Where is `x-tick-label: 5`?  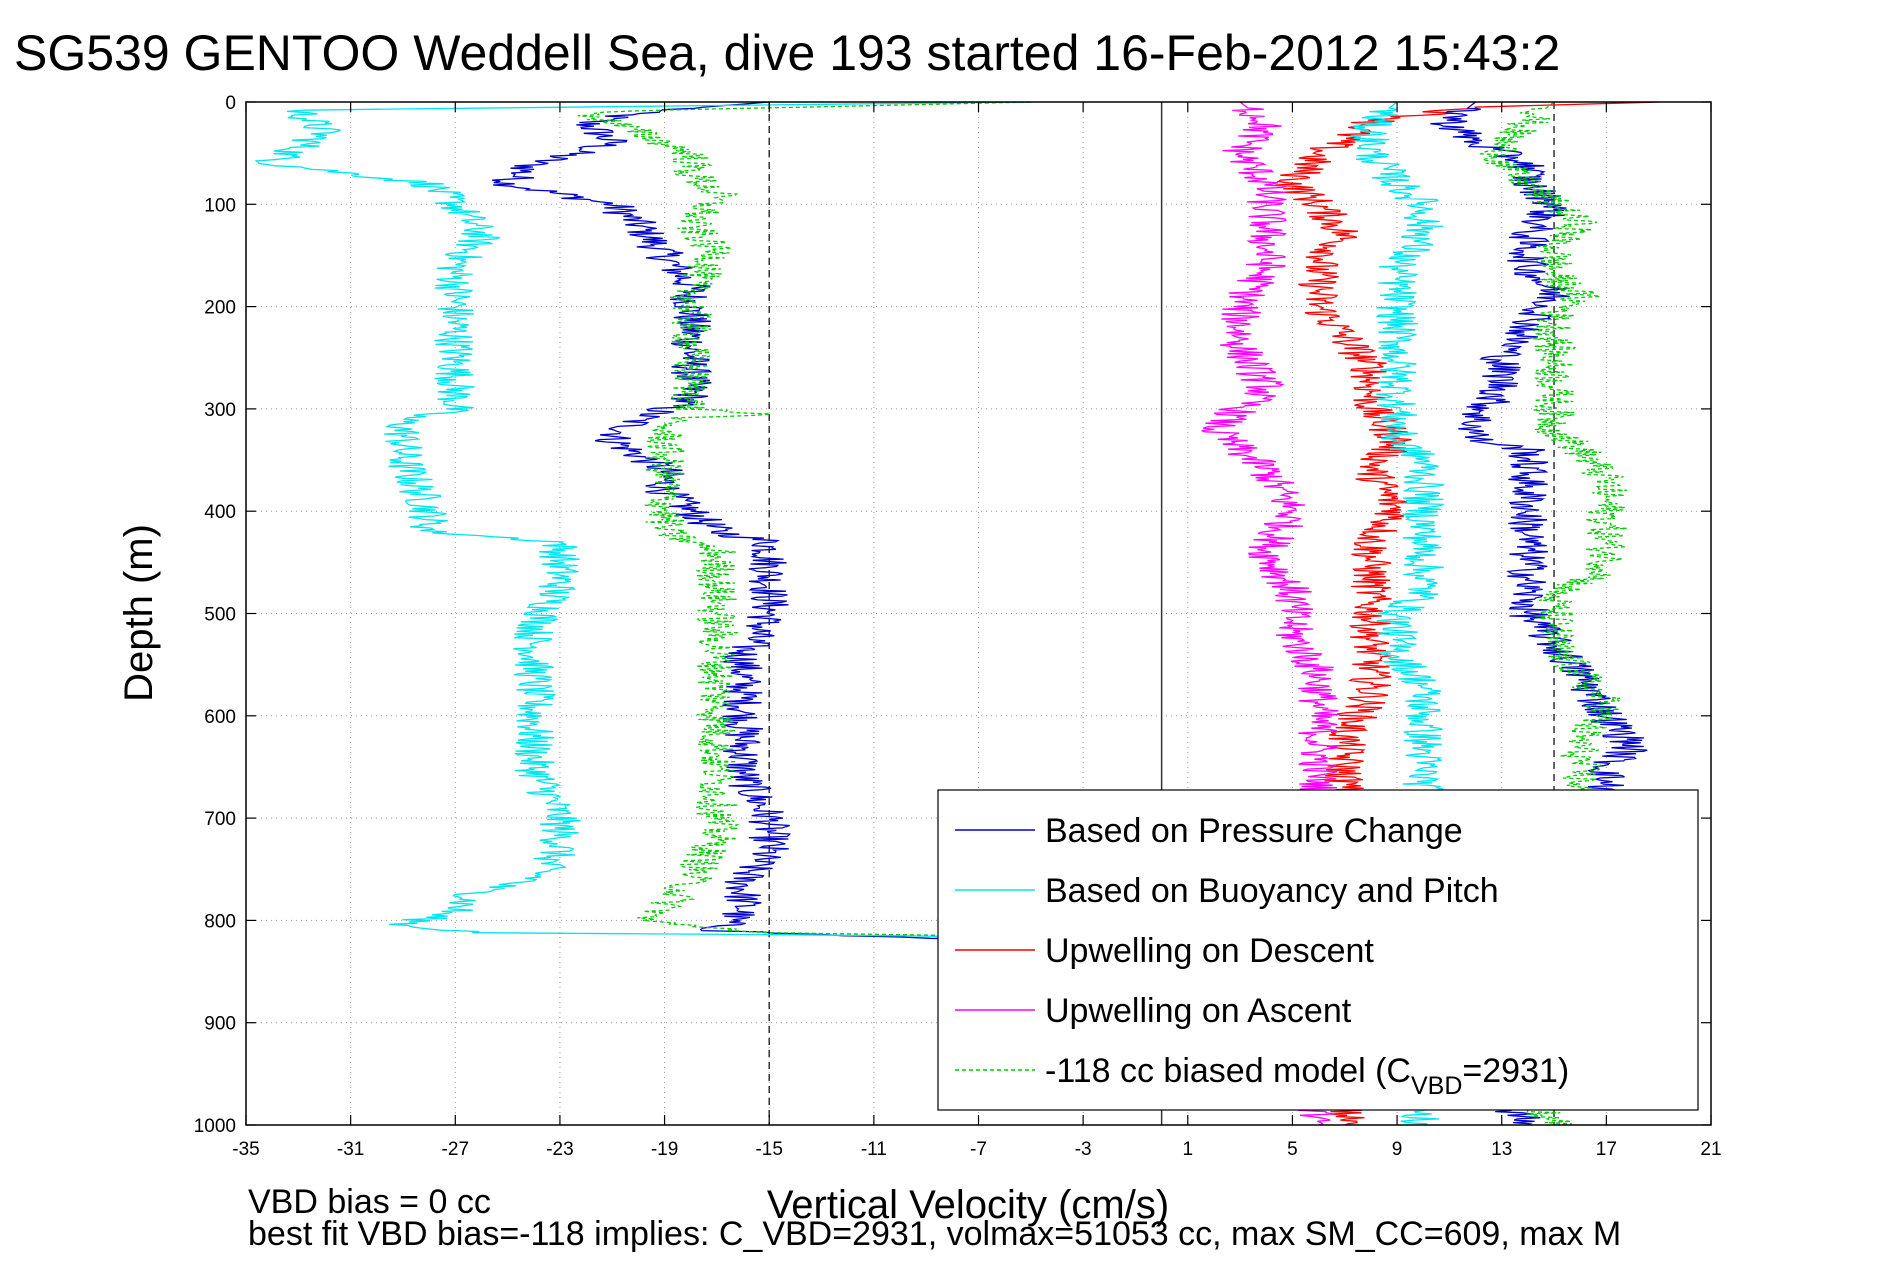 x-tick-label: 5 is located at coordinates (1292, 1149).